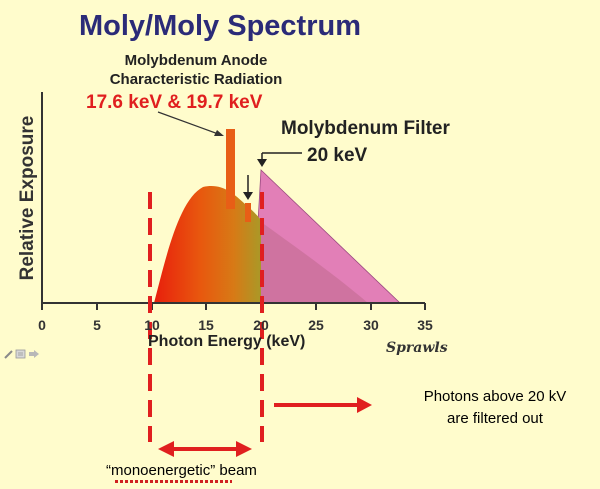 This screenshot has height=489, width=600. Describe the element at coordinates (196, 60) in the screenshot. I see `anode-label-line1: Molybdenum Anode` at that location.